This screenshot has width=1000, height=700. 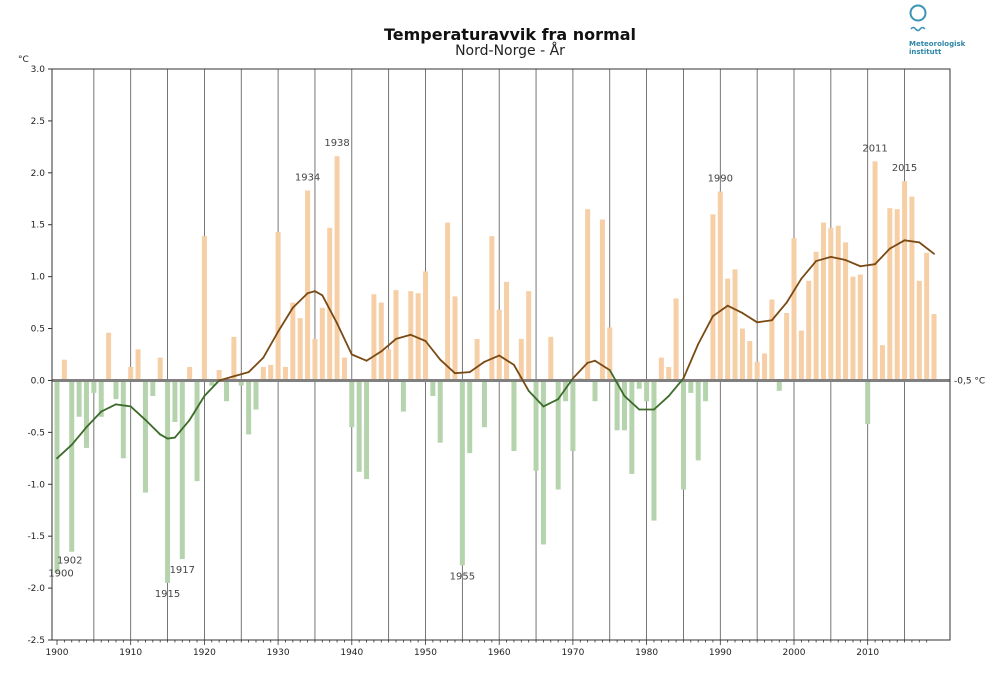 I want to click on smooth-segment-1997, so click(x=779, y=311).